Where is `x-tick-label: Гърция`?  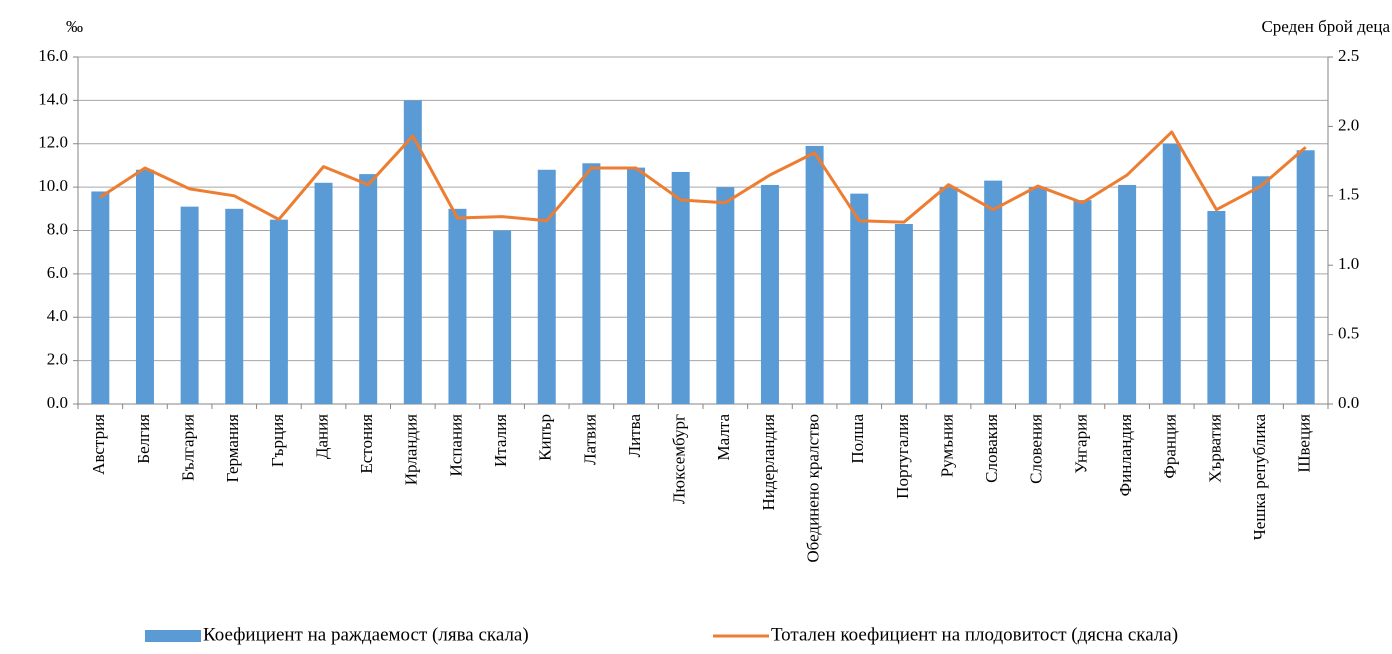 x-tick-label: Гърция is located at coordinates (277, 440).